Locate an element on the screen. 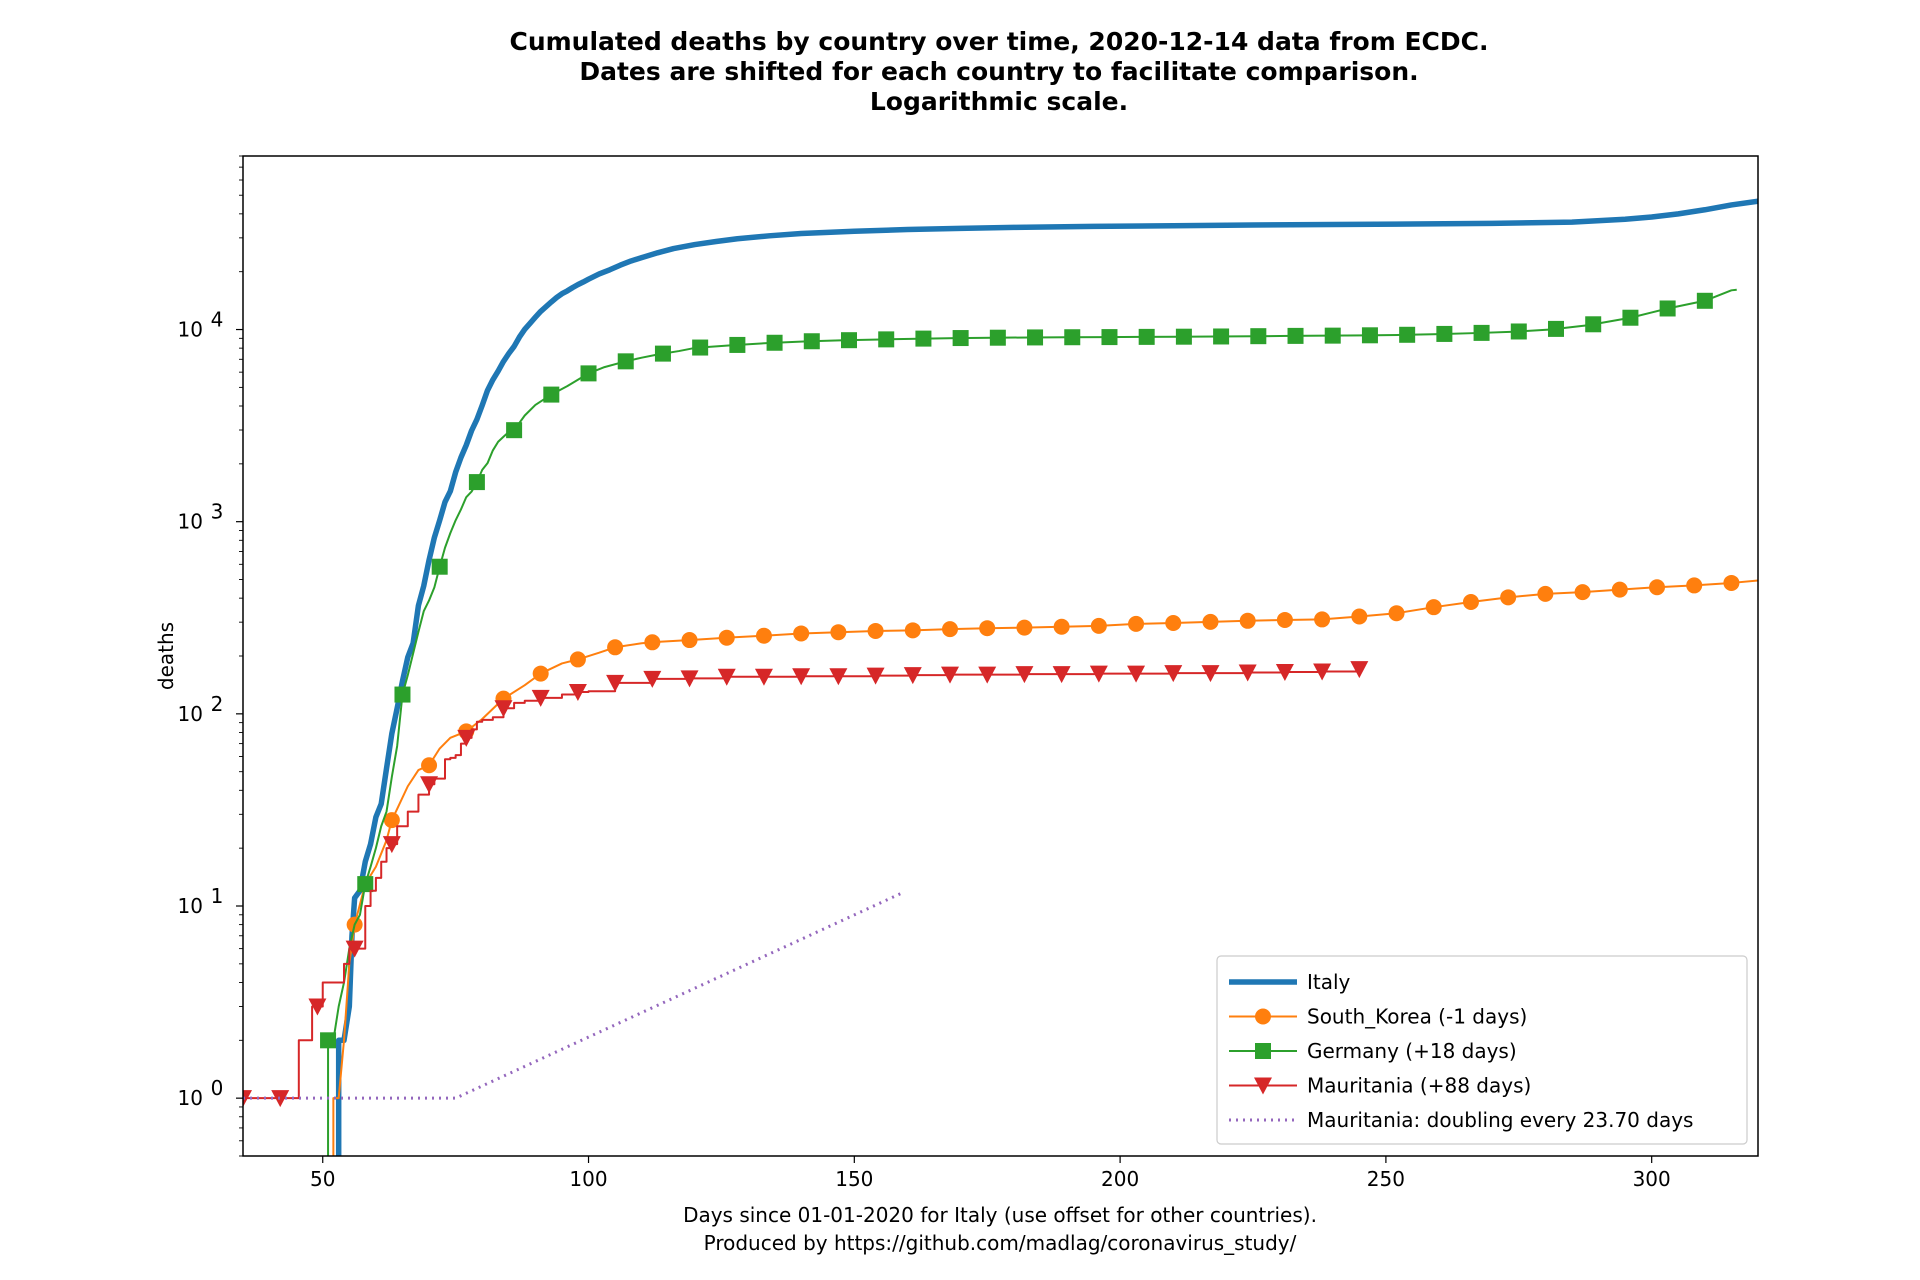 The width and height of the screenshot is (1920, 1280). legend-label: Italy is located at coordinates (1329, 982).